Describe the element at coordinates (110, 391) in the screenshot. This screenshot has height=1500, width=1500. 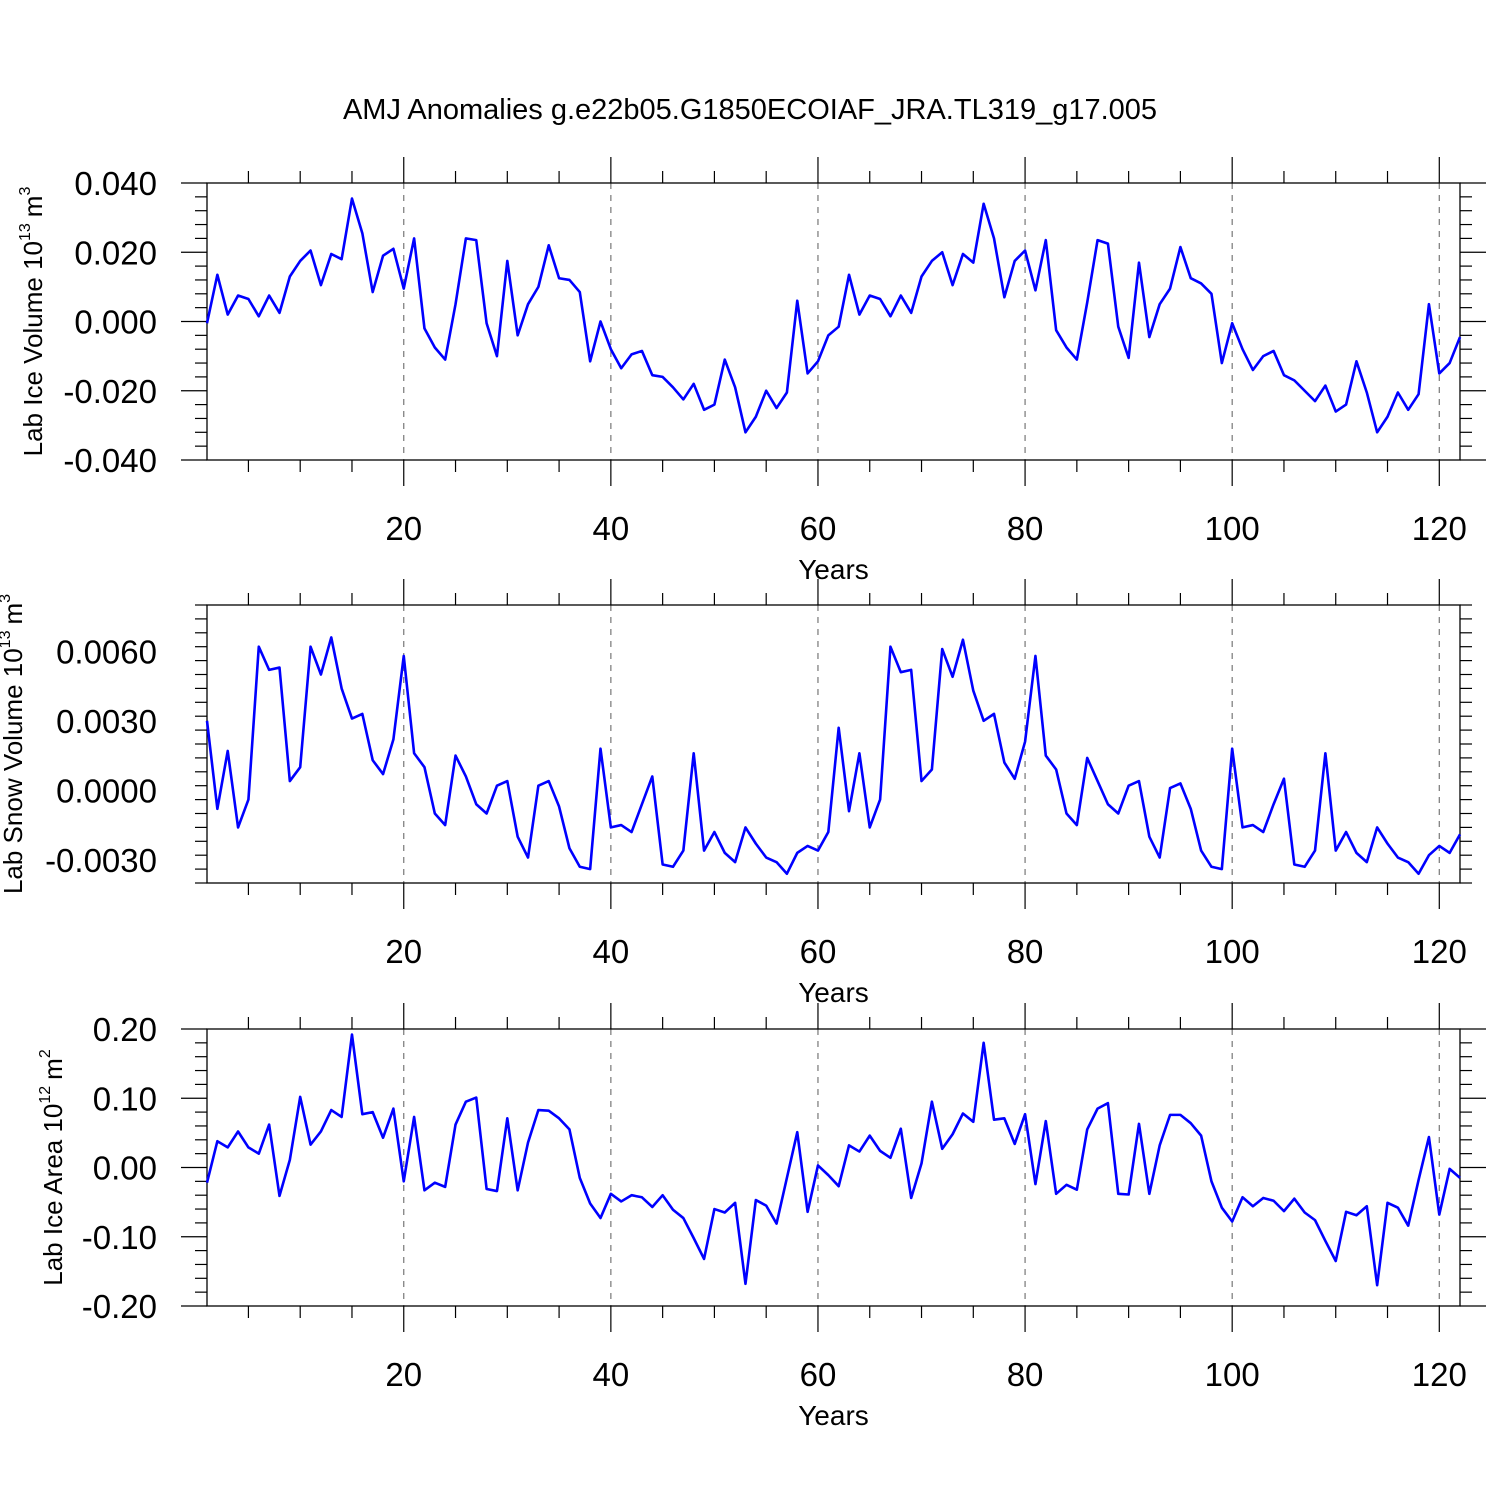
I see `y-tick-label: -0.020` at that location.